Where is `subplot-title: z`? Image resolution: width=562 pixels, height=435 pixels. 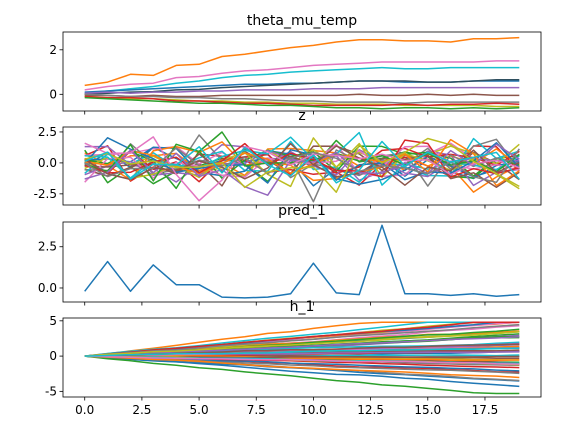 subplot-title: z is located at coordinates (301, 116).